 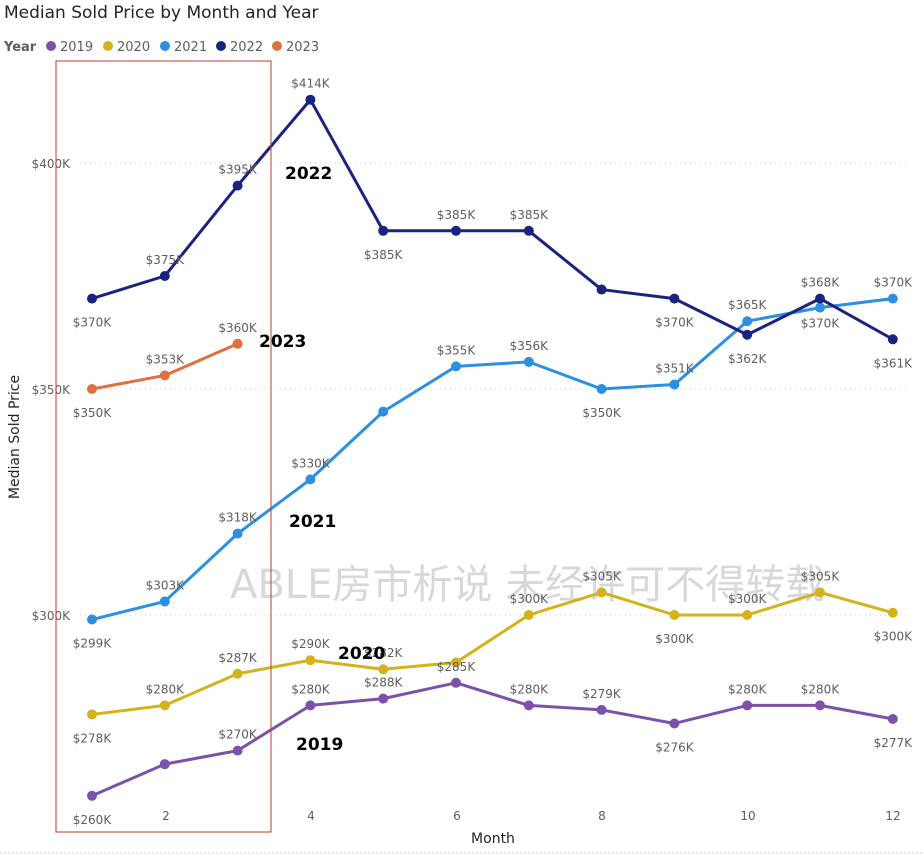 What do you see at coordinates (748, 689) in the screenshot?
I see `data-label-2019-10: $280K` at bounding box center [748, 689].